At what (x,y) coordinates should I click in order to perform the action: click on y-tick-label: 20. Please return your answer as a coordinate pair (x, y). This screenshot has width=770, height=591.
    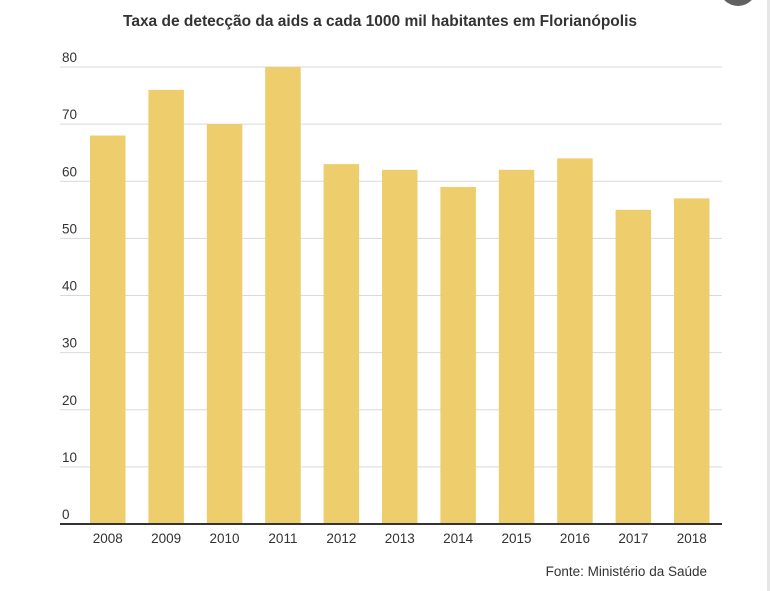
    Looking at the image, I should click on (69, 400).